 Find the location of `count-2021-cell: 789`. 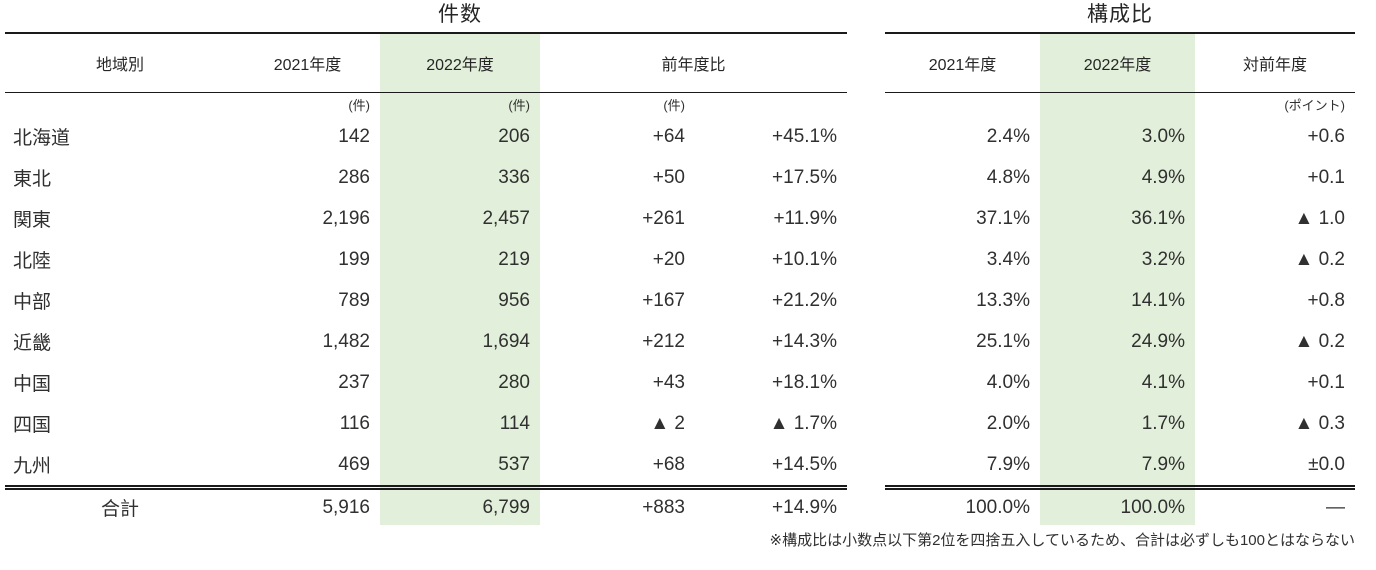

count-2021-cell: 789 is located at coordinates (354, 300).